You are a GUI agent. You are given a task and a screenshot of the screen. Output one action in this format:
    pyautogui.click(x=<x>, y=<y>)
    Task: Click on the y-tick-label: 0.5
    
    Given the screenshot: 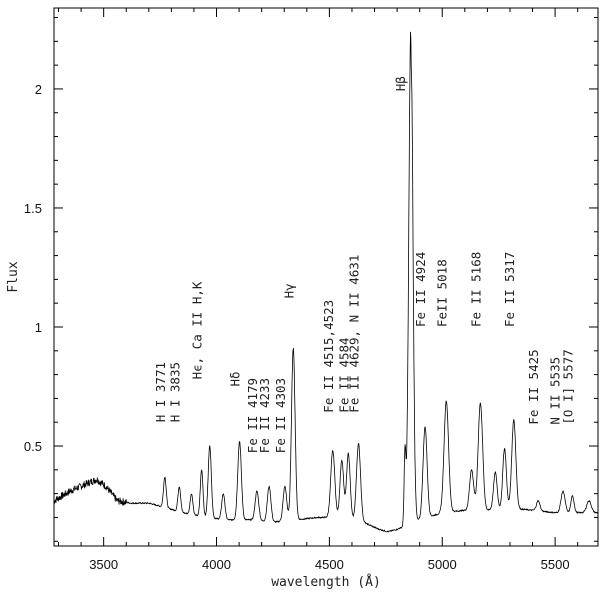 What is the action you would take?
    pyautogui.click(x=33, y=446)
    